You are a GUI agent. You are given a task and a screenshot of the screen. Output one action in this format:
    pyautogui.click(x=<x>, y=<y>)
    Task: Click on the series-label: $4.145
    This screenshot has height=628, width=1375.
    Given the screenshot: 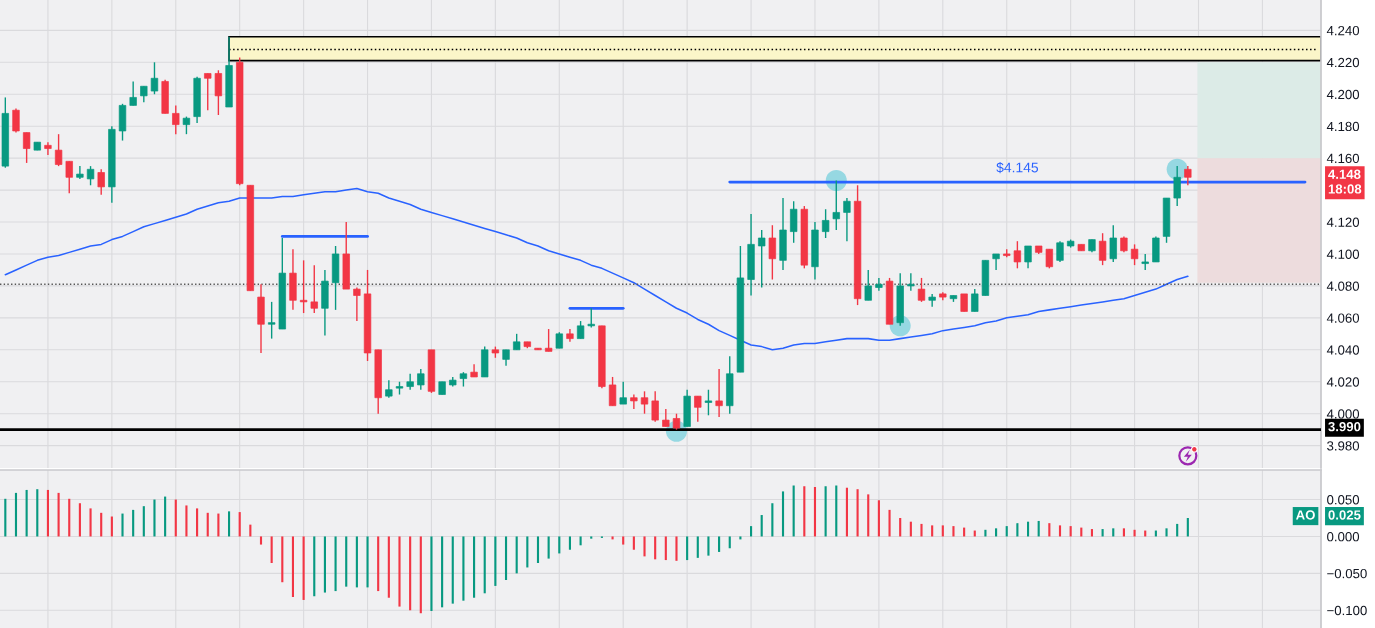 What is the action you would take?
    pyautogui.click(x=1017, y=167)
    